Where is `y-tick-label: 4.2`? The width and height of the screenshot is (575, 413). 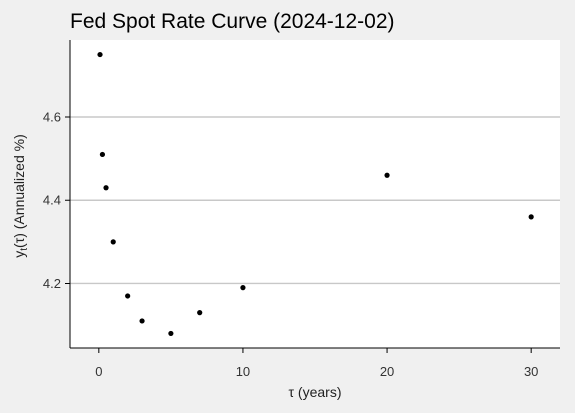
y-tick-label: 4.2 is located at coordinates (52, 283).